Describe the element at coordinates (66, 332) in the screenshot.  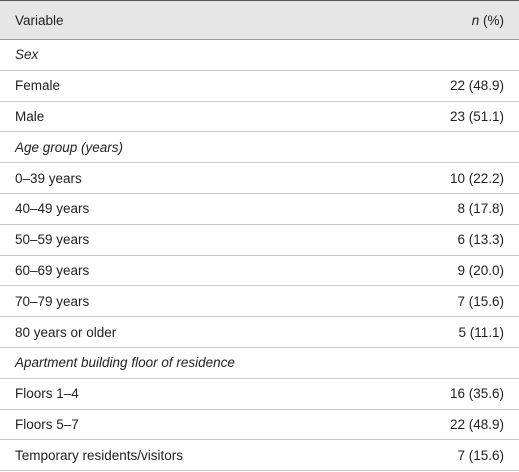
I see `row-label: 80 years or older` at that location.